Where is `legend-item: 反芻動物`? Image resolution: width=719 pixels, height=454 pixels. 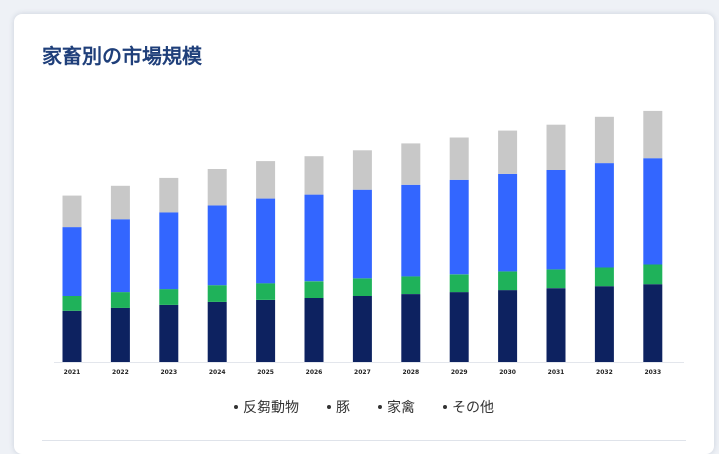
legend-item: 反芻動物 is located at coordinates (266, 407).